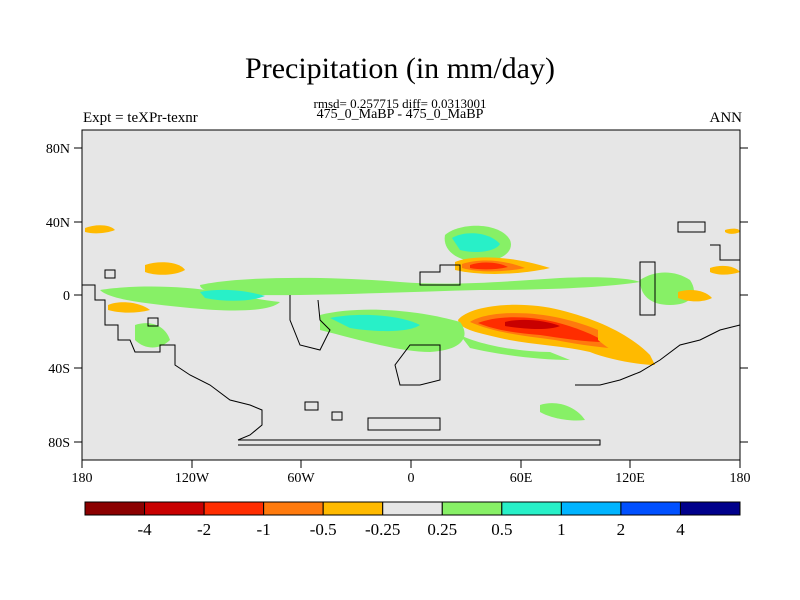 This screenshot has height=600, width=800. What do you see at coordinates (442, 529) in the screenshot?
I see `colorbar-label: 0.25` at bounding box center [442, 529].